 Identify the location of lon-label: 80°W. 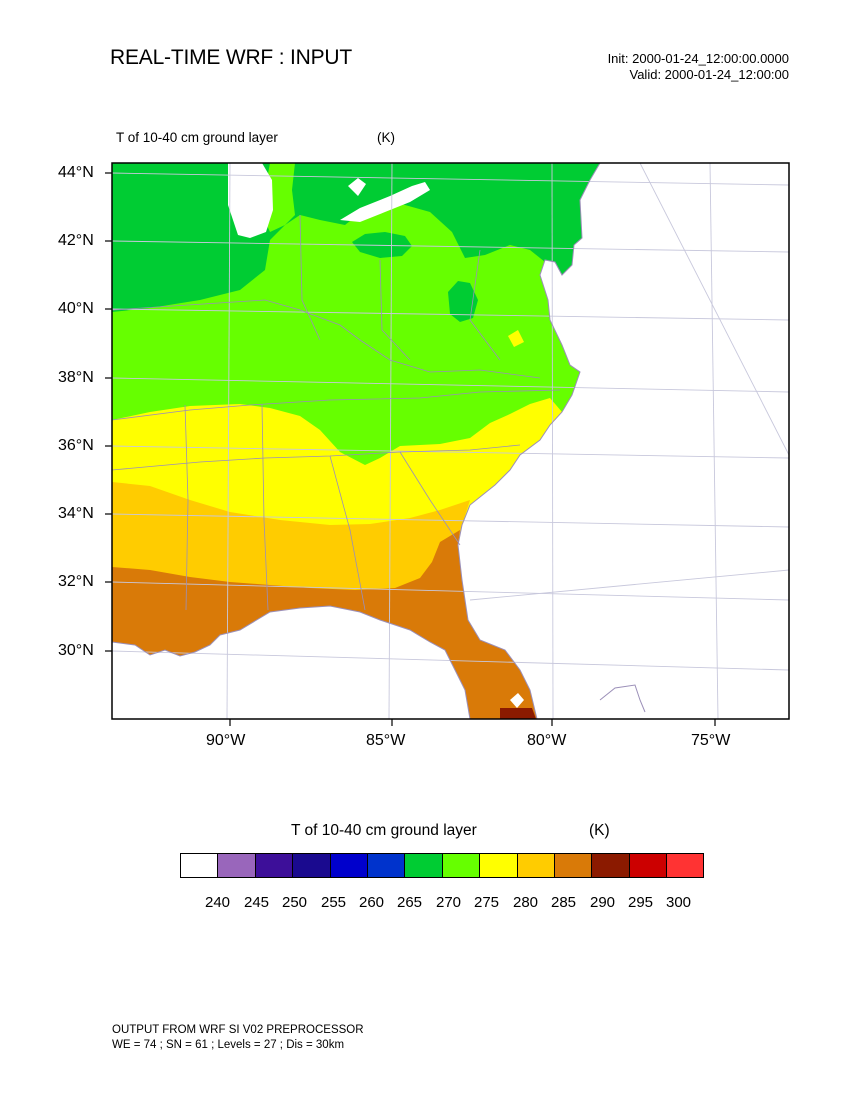
(547, 740).